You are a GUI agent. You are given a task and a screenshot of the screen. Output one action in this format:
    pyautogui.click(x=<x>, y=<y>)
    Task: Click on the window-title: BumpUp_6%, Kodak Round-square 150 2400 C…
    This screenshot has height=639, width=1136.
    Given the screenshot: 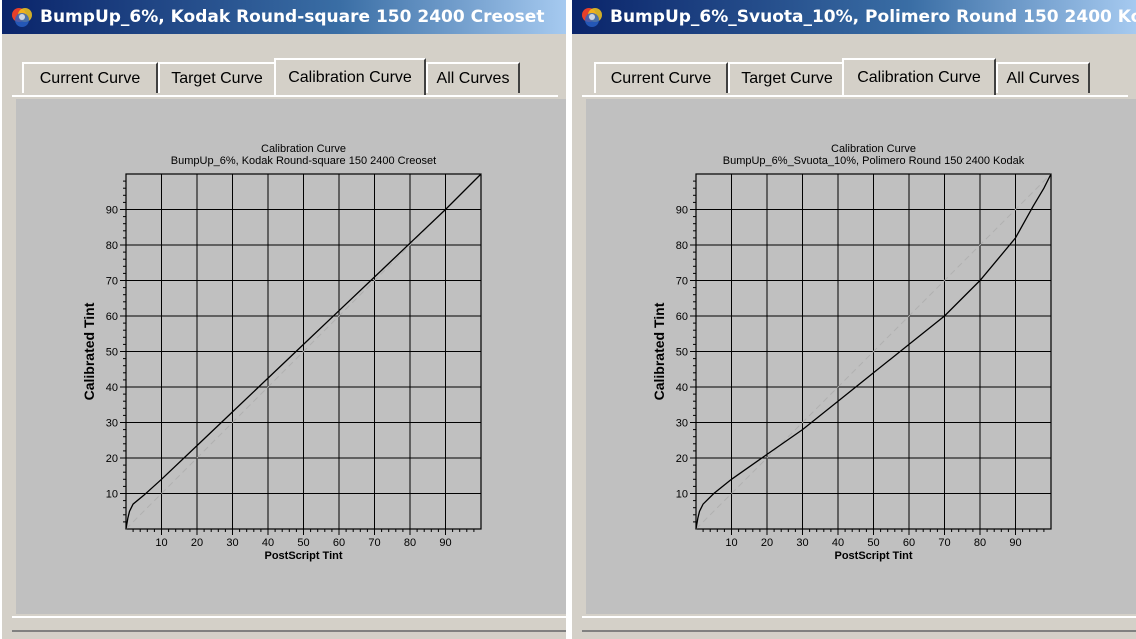 What is the action you would take?
    pyautogui.click(x=292, y=17)
    